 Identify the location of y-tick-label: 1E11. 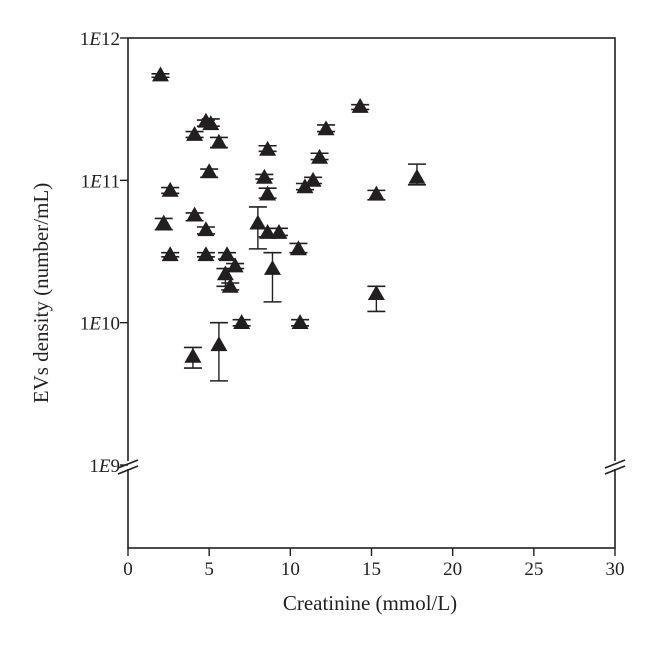
(100, 181).